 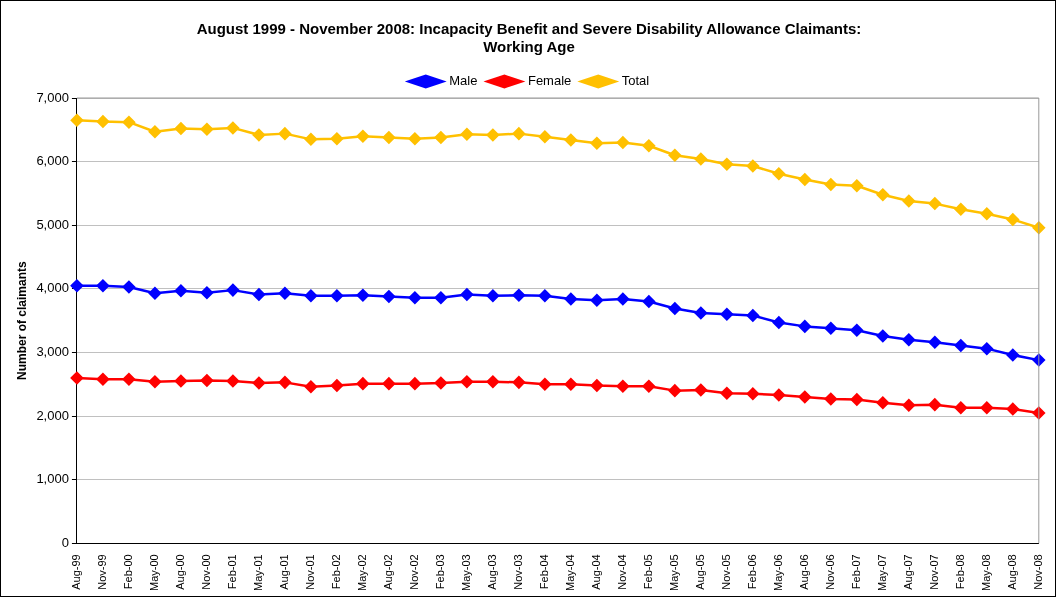 I want to click on x-tick-label: May-02, so click(x=361, y=573).